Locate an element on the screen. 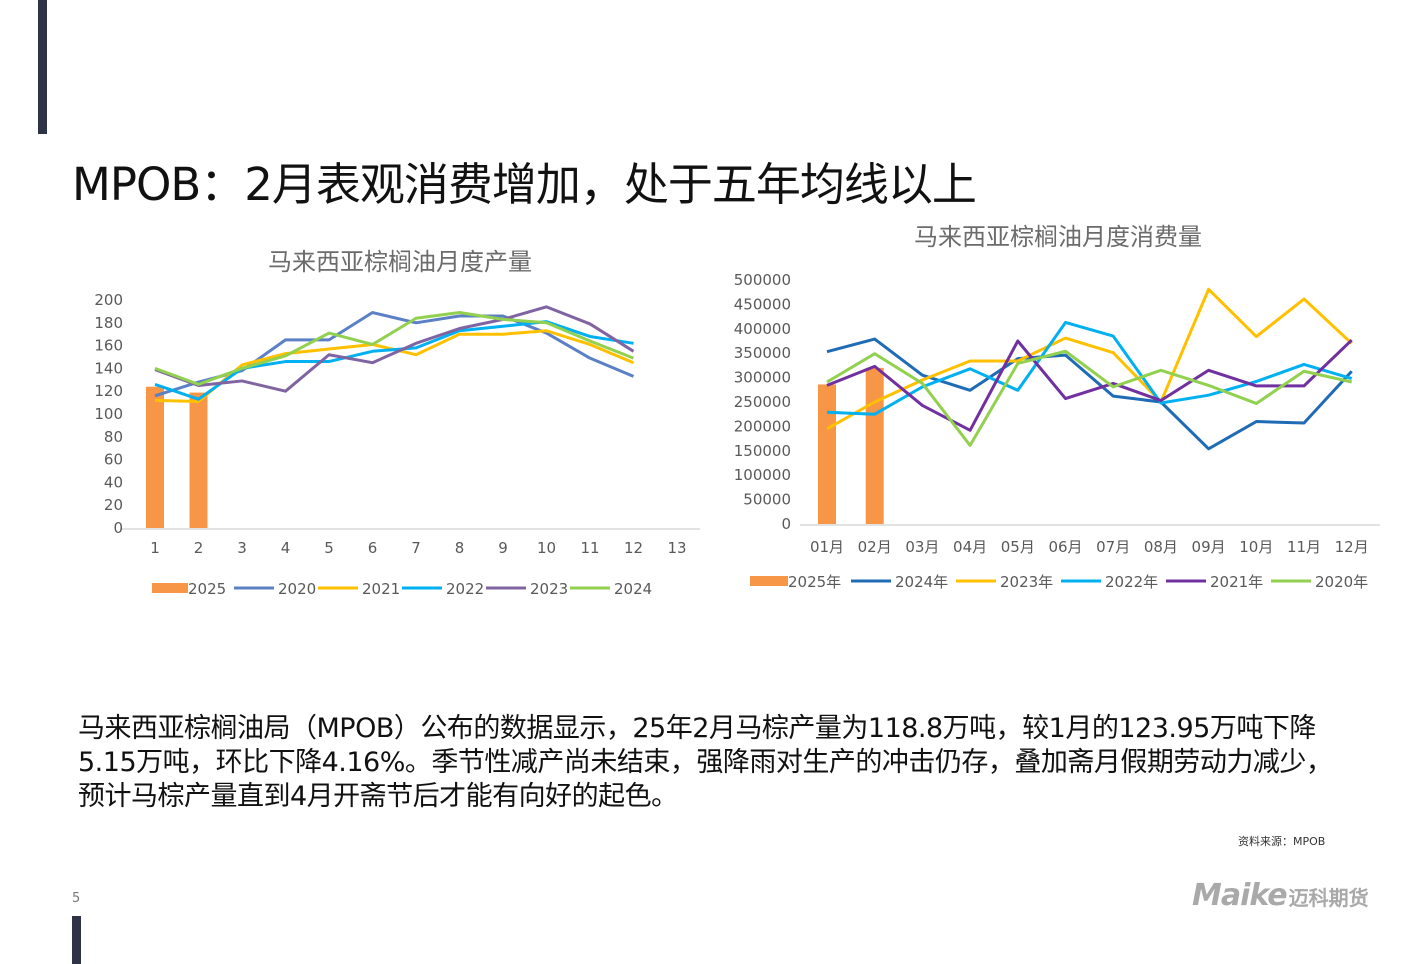  legend-label: 2020 is located at coordinates (297, 589).